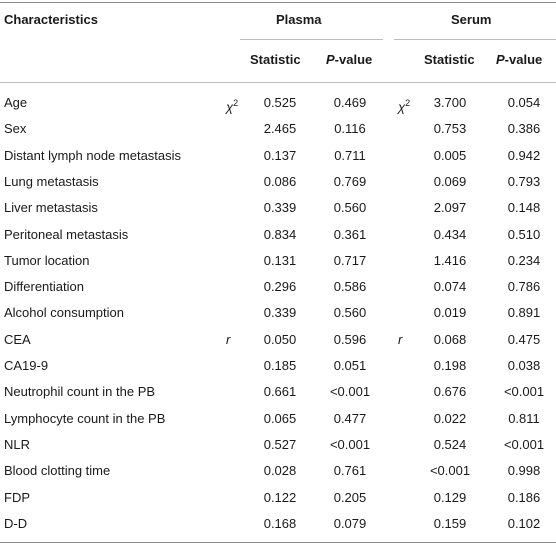  What do you see at coordinates (47, 260) in the screenshot?
I see `row-label: Tumor location` at bounding box center [47, 260].